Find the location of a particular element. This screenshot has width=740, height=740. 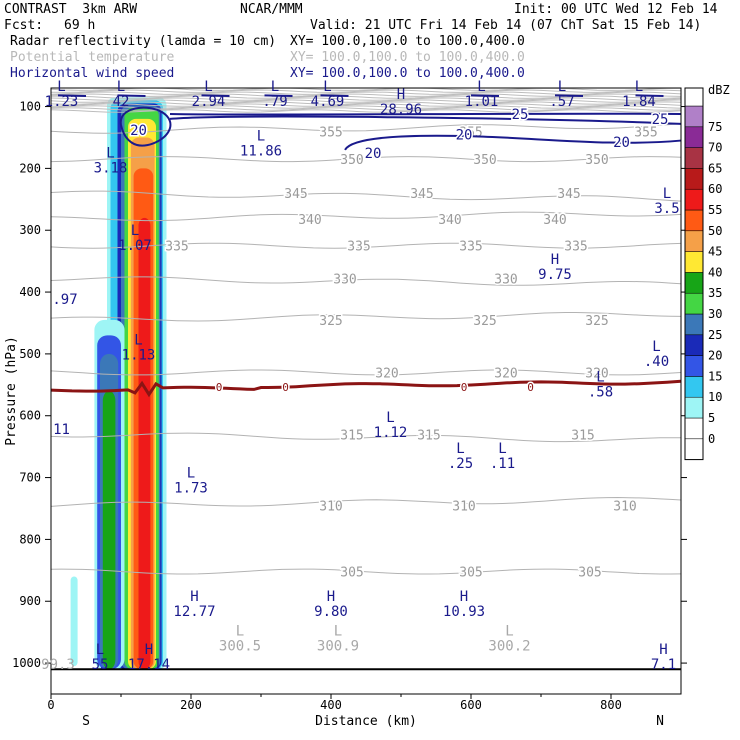

colorbar-tick-label: 10 is located at coordinates (715, 397).